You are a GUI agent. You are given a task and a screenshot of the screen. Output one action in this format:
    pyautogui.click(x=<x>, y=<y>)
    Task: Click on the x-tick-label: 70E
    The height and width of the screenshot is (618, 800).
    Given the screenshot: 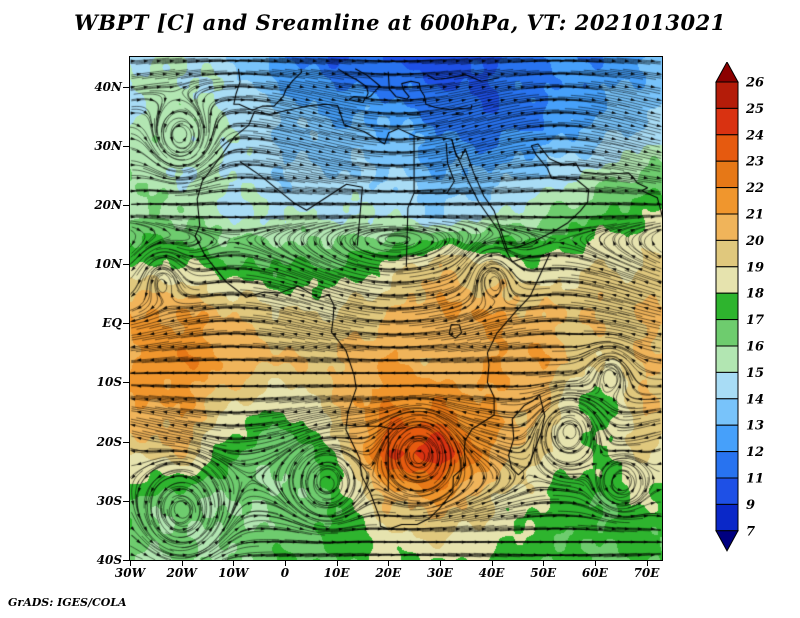 What is the action you would take?
    pyautogui.click(x=646, y=573)
    